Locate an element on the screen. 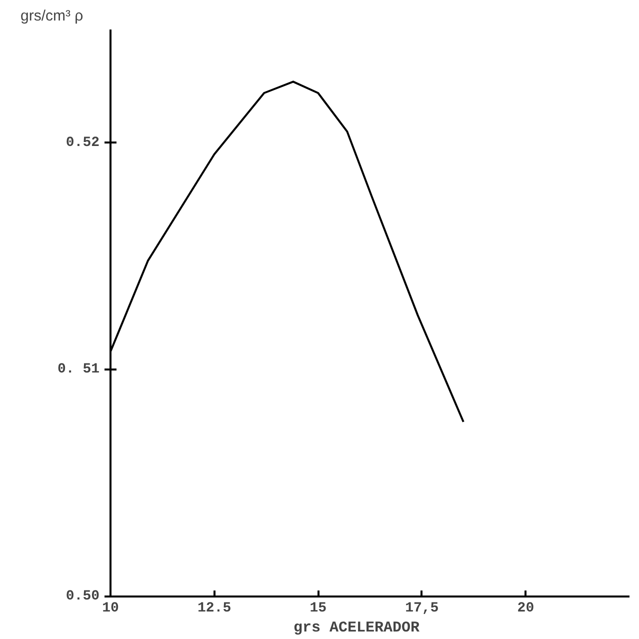 Image resolution: width=639 pixels, height=639 pixels. y-tick-label: 0.52 is located at coordinates (83, 142).